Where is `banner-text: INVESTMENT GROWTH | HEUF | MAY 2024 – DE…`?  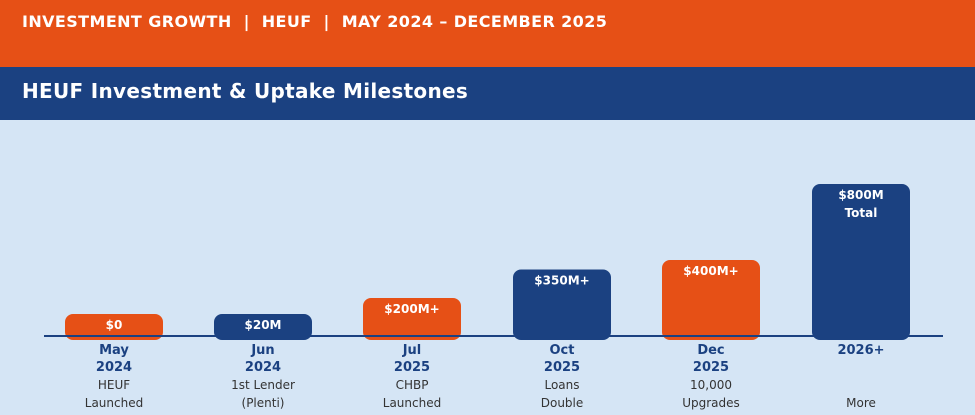
banner-text: INVESTMENT GROWTH | HEUF | MAY 2024 – DE… is located at coordinates (315, 21).